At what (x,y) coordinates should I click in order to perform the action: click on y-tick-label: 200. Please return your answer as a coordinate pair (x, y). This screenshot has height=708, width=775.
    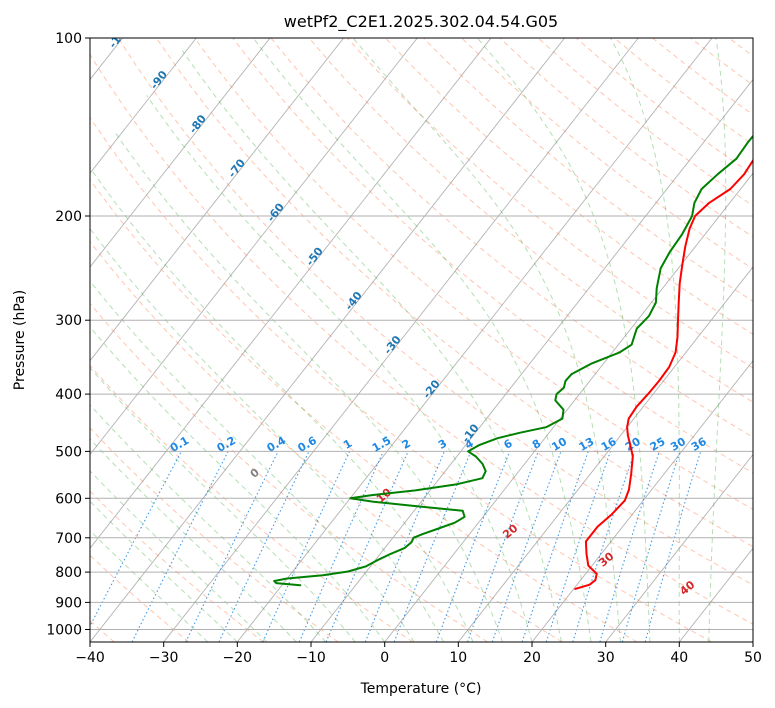
    Looking at the image, I should click on (68, 217).